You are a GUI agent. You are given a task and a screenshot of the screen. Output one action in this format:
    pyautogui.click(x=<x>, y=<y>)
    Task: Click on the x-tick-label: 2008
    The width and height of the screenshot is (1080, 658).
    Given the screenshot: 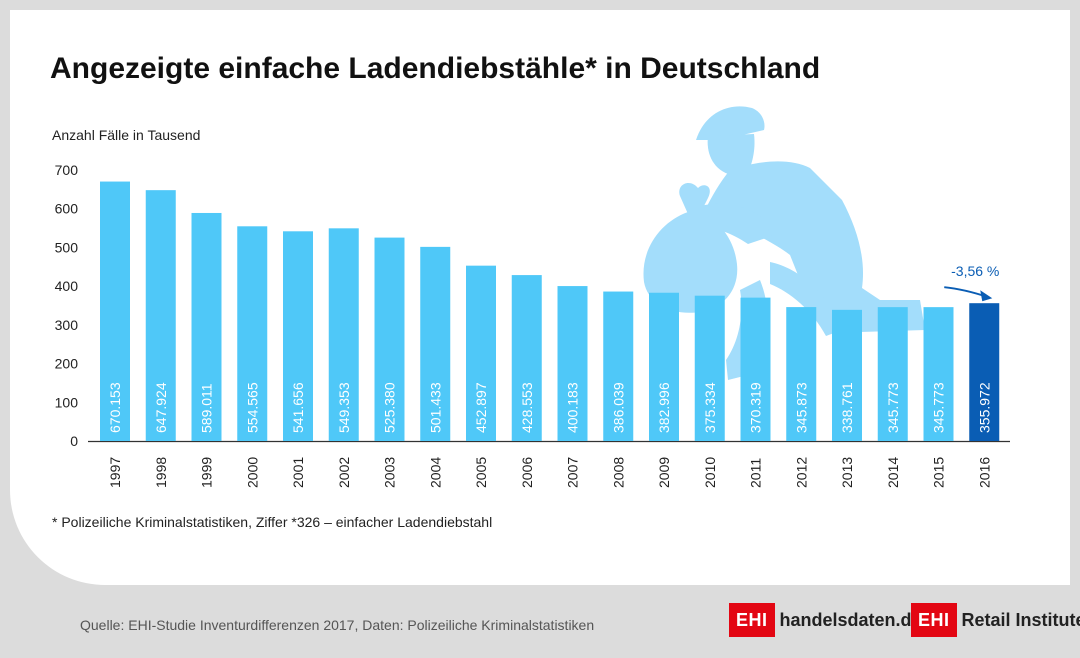 What is the action you would take?
    pyautogui.click(x=618, y=472)
    